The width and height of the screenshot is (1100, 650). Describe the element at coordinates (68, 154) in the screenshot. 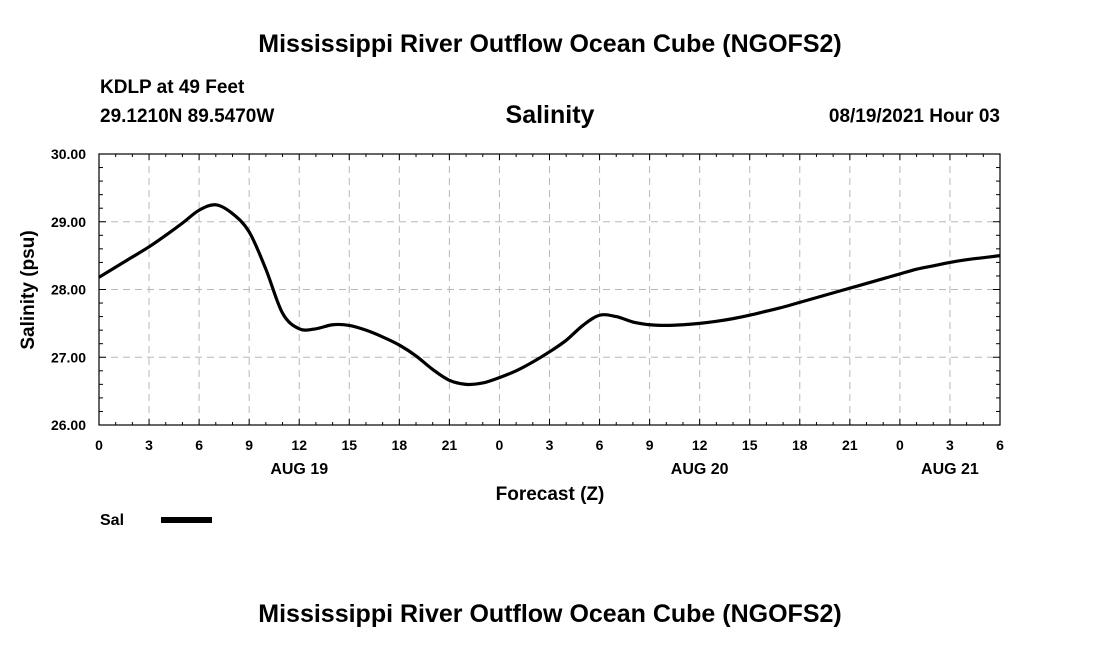

I see `y-tick-label: 30.00` at that location.